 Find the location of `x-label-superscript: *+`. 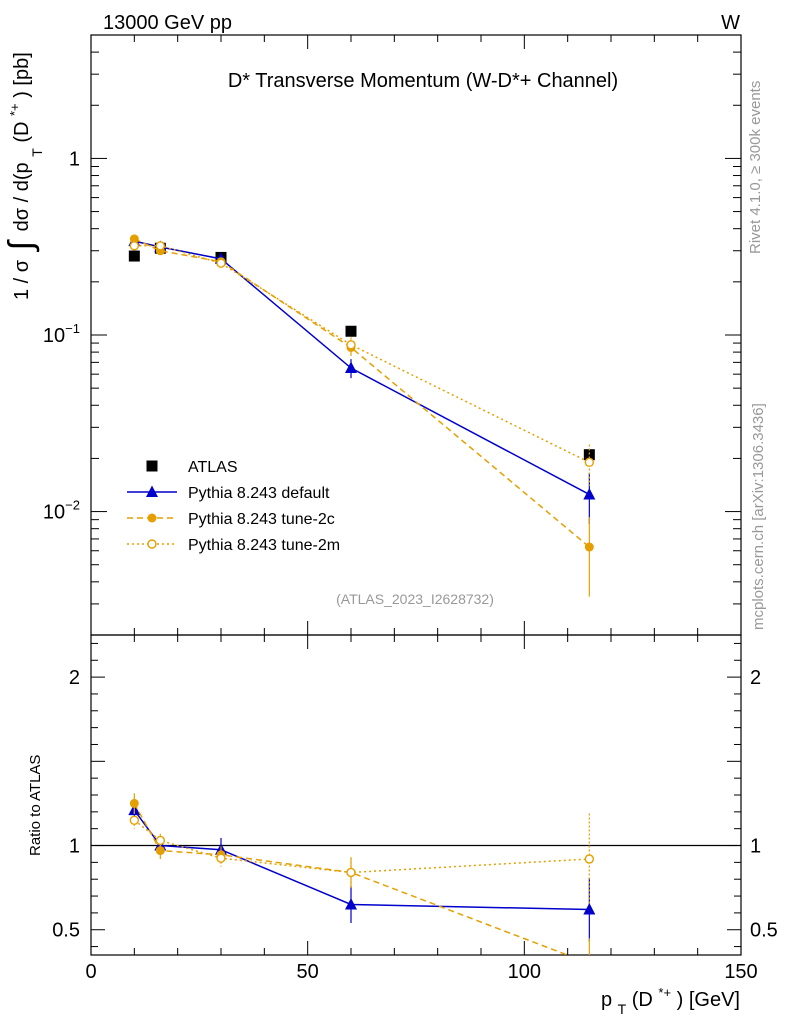

x-label-superscript: *+ is located at coordinates (664, 992).